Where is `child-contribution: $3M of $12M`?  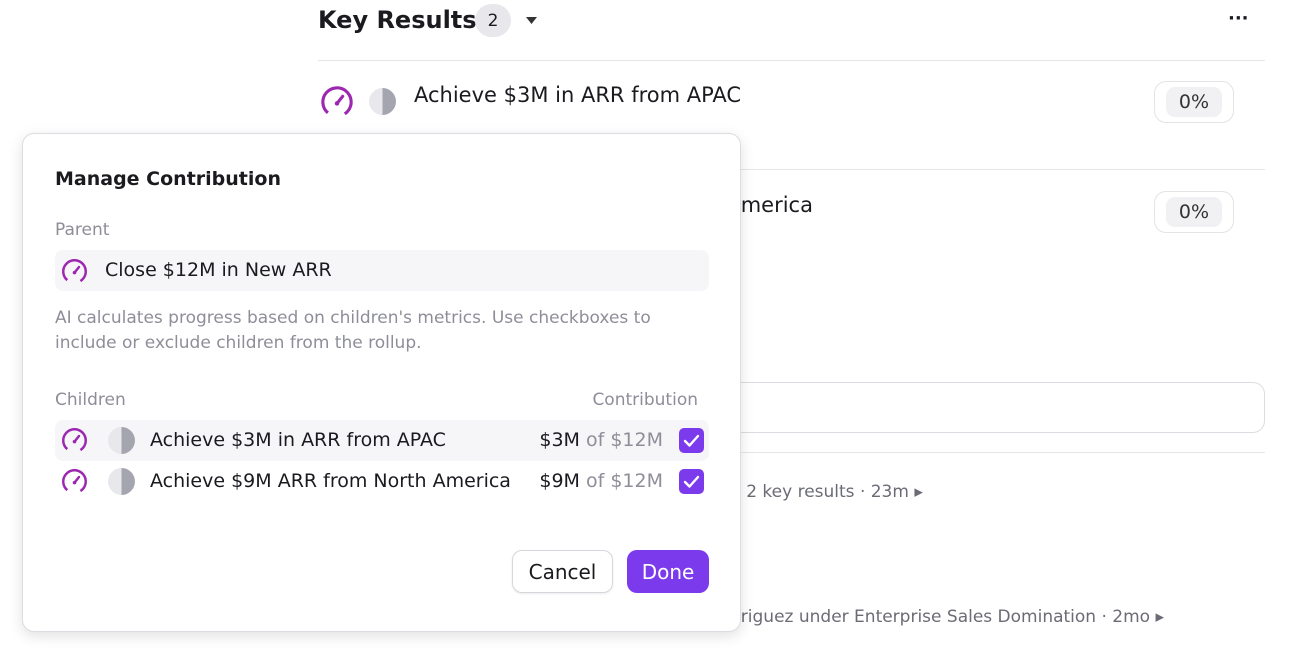 child-contribution: $3M of $12M is located at coordinates (601, 440).